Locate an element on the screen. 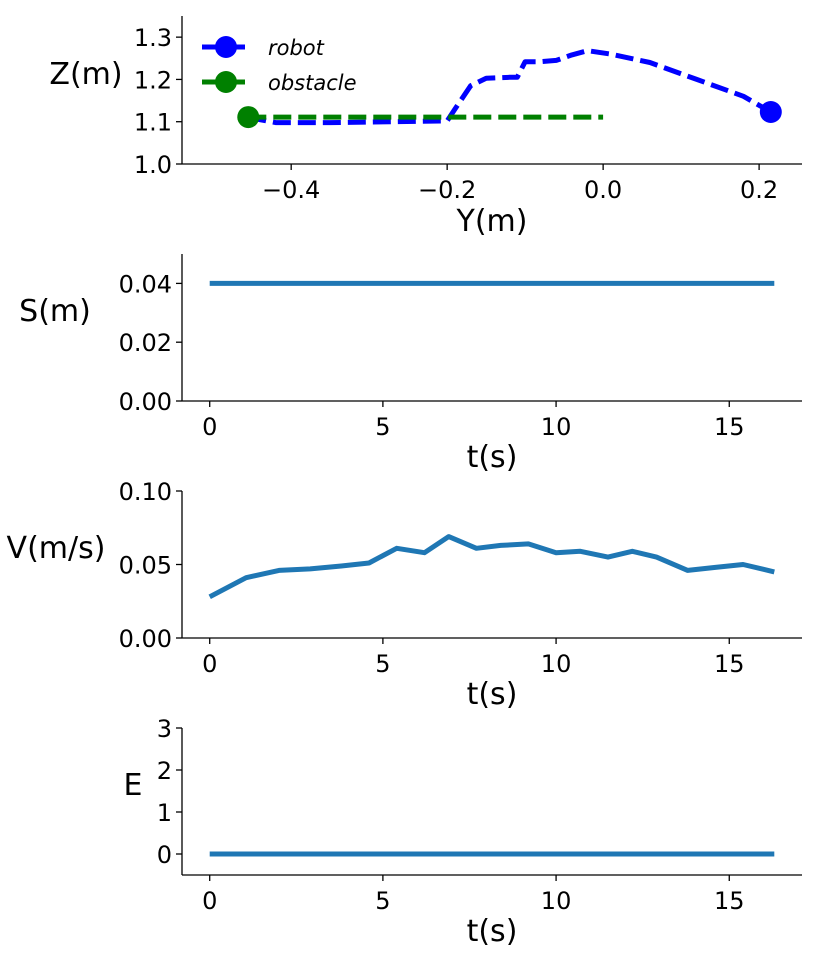 This screenshot has height=959, width=836. y-axis-label: S(m) is located at coordinates (55, 311).